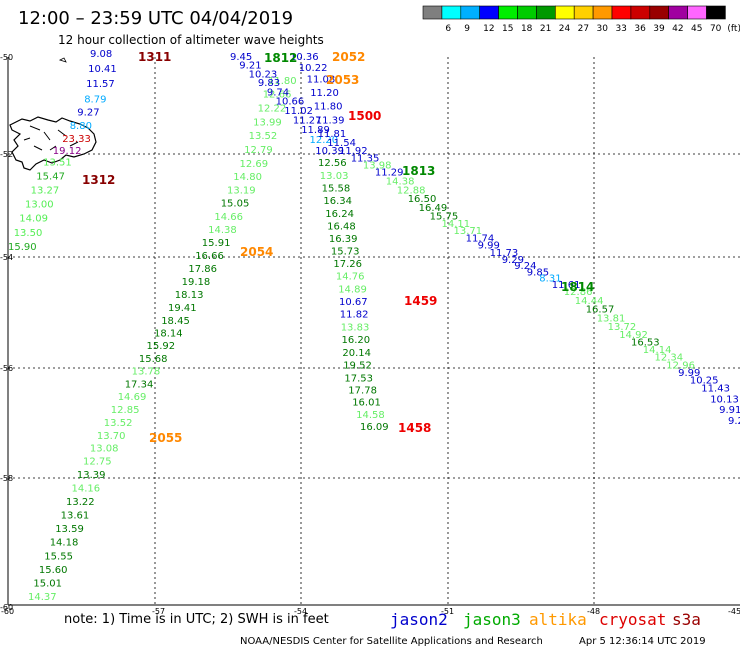 The image size is (740, 650). I want to click on wave-height-value: 11.61, so click(566, 285).